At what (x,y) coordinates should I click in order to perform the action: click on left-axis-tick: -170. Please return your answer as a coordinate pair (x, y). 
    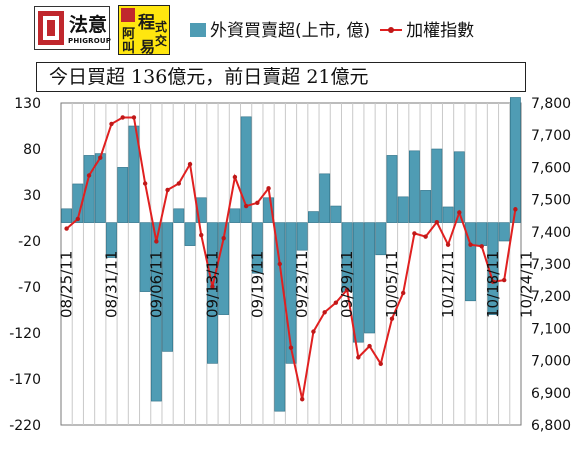
    Looking at the image, I should click on (25, 380).